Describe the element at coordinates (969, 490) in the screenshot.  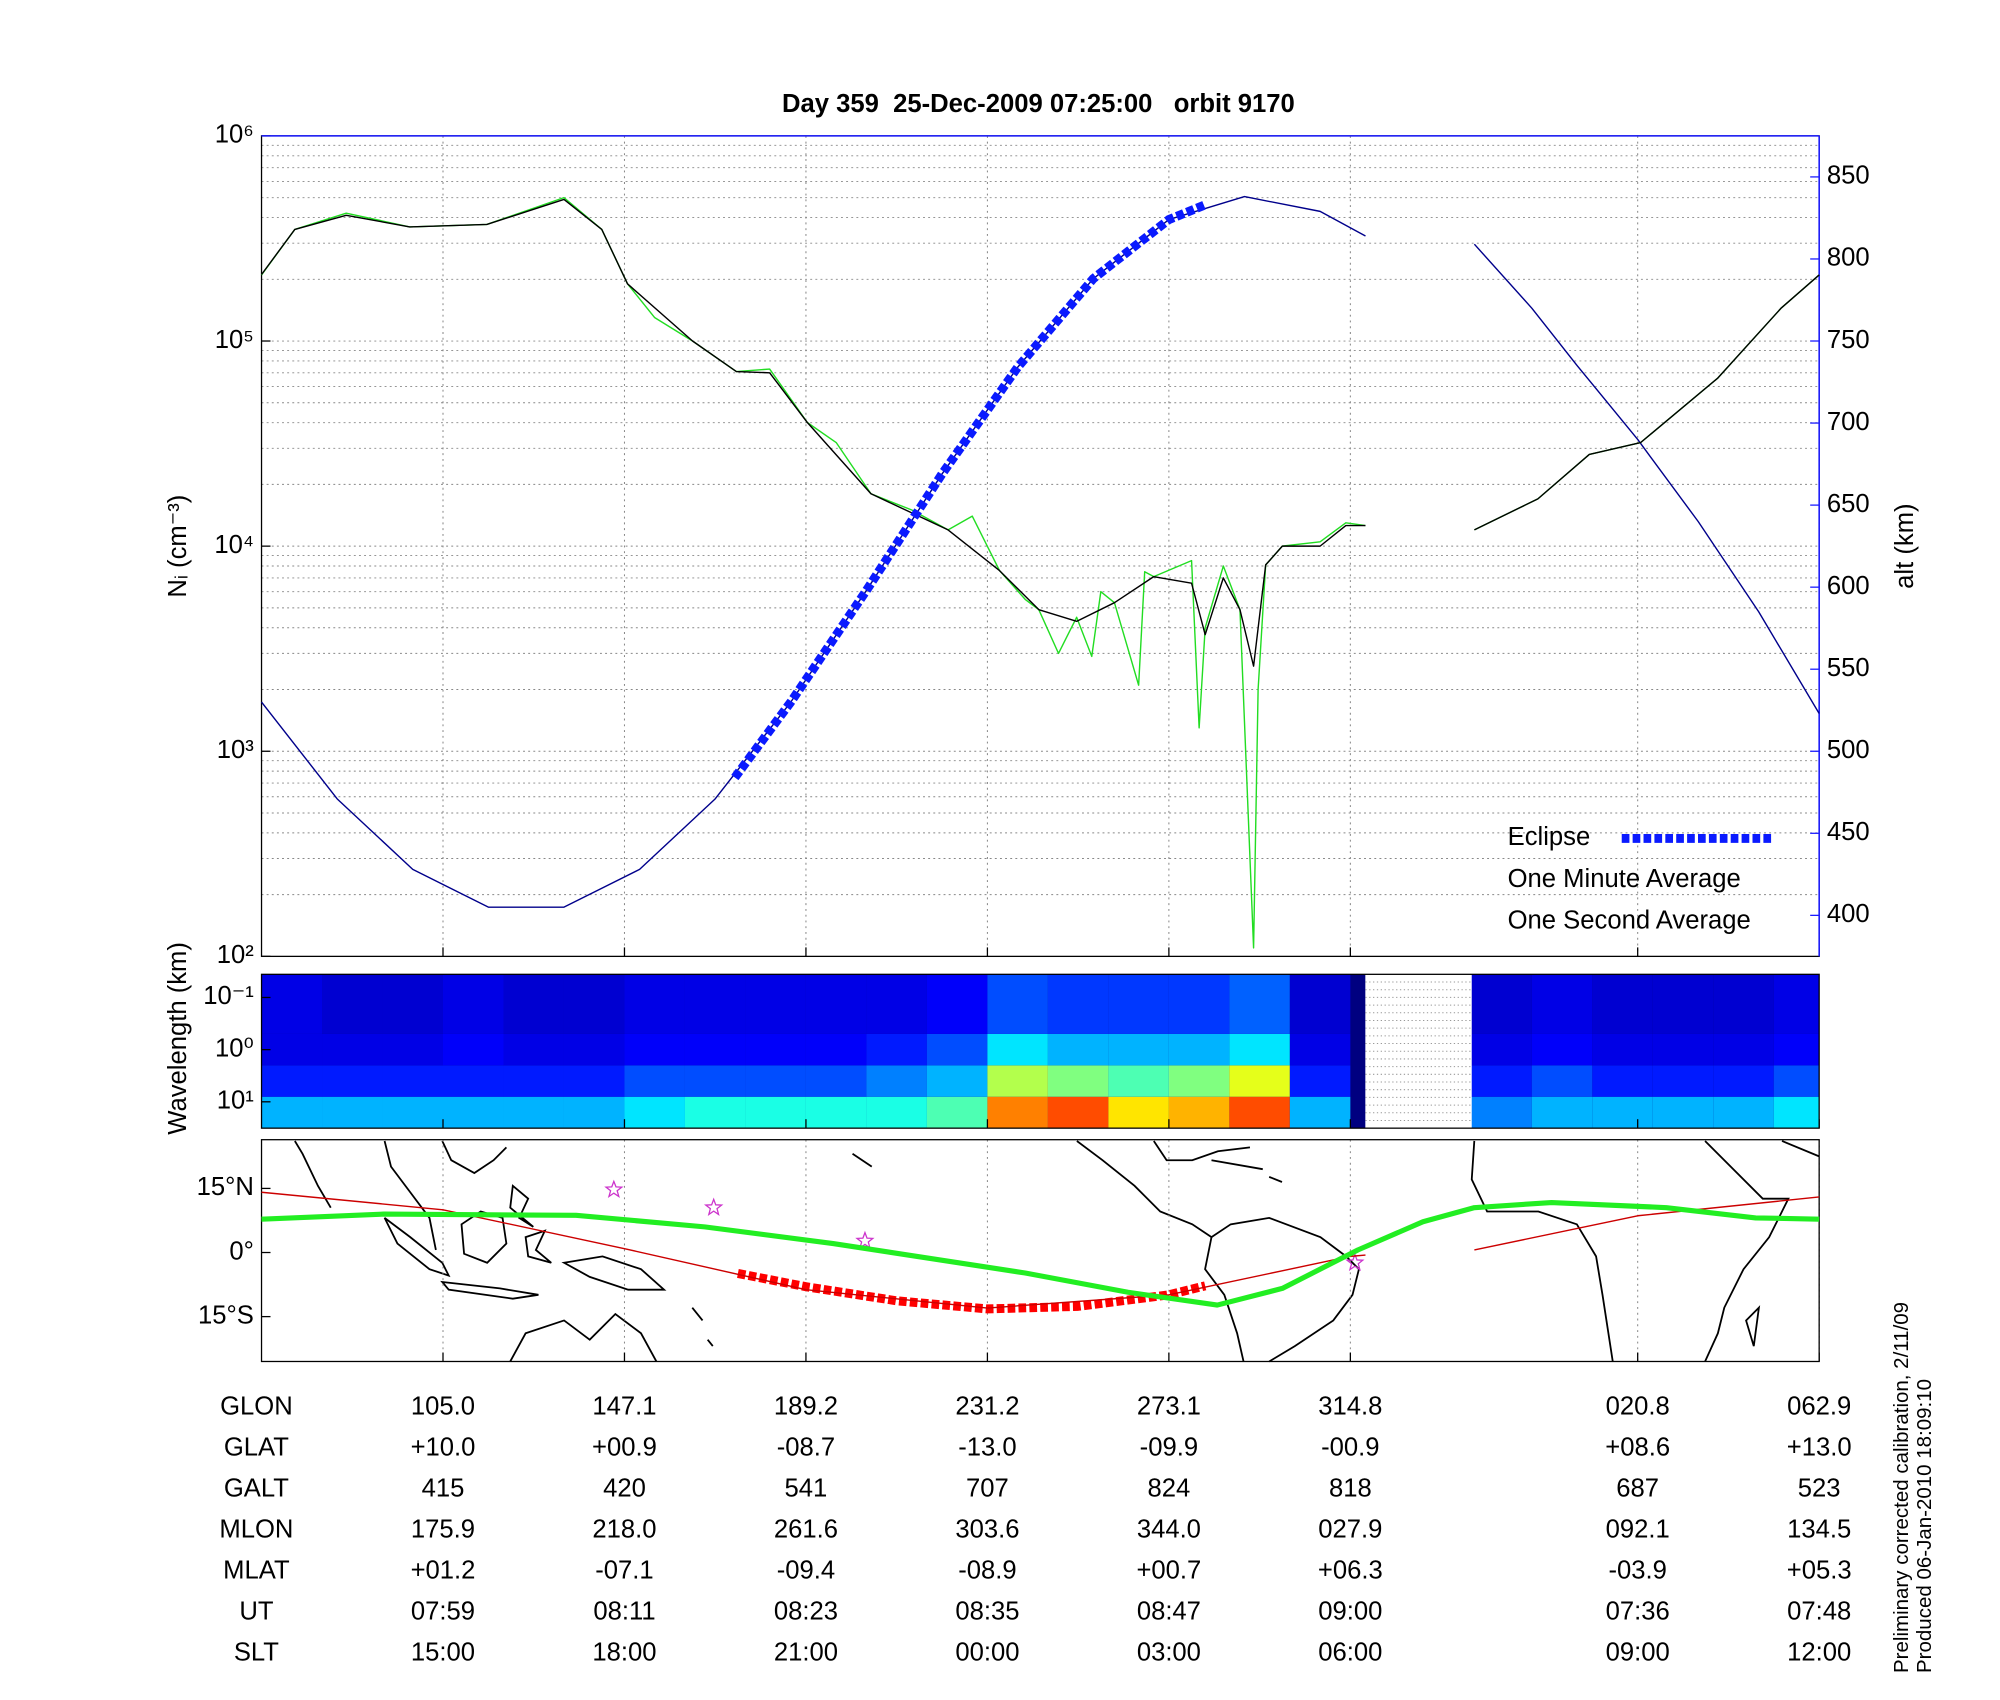
I see `series-line` at that location.